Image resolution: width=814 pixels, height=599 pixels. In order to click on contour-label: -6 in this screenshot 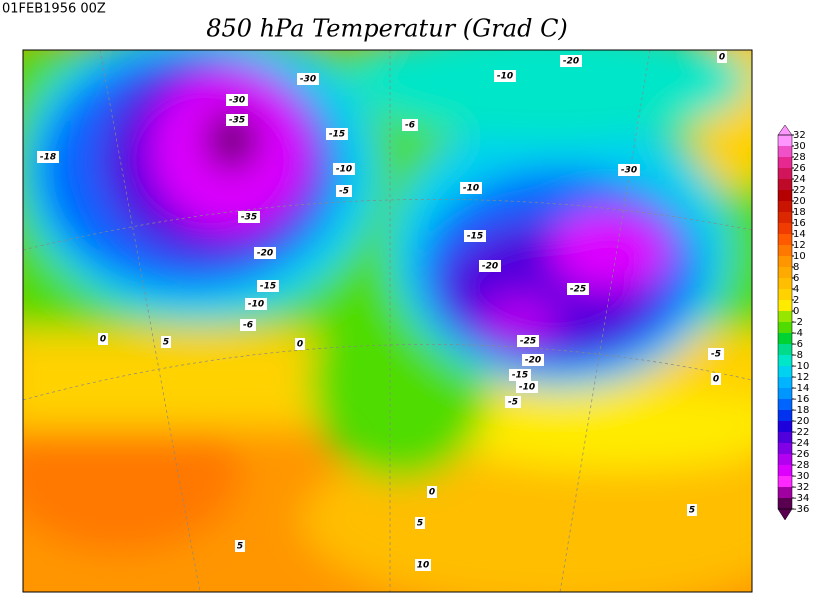, I will do `click(410, 126)`.